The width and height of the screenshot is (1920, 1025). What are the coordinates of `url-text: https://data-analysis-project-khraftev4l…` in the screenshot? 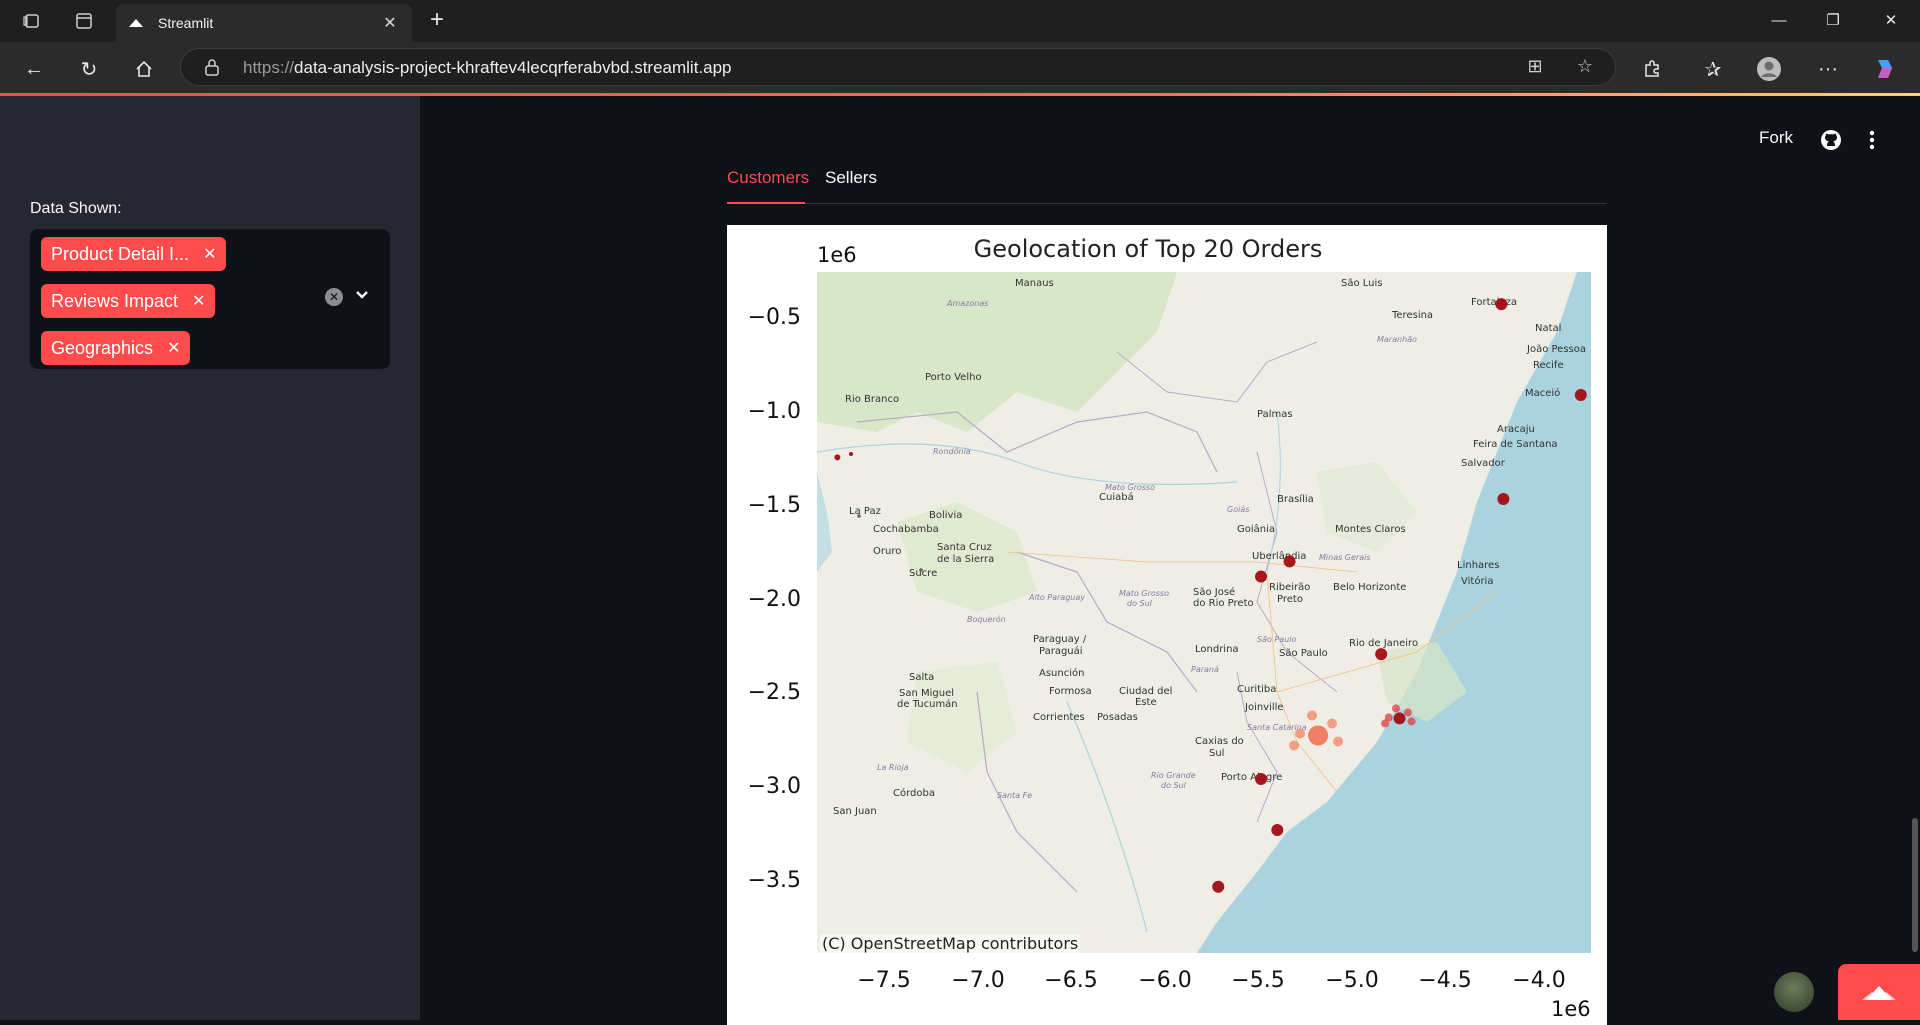 It's located at (487, 67).